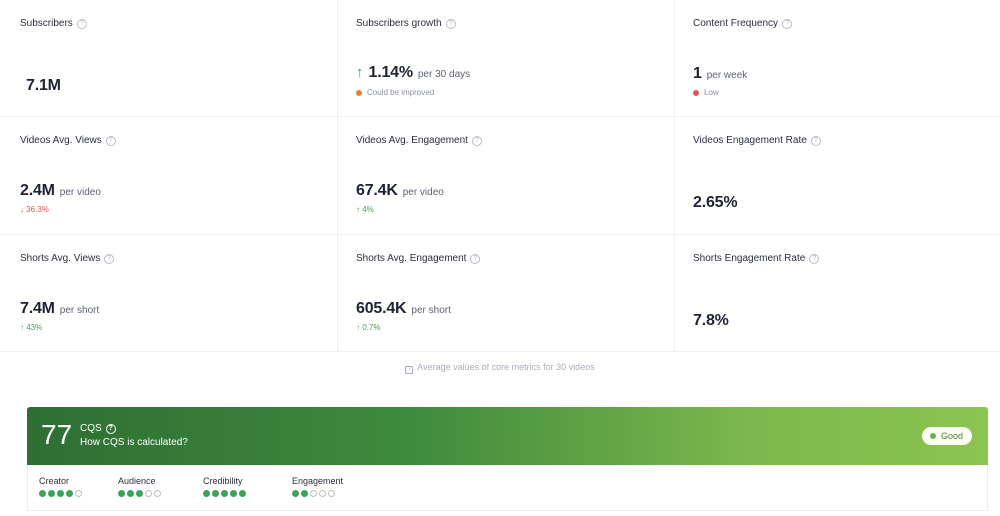 Image resolution: width=1000 pixels, height=516 pixels. What do you see at coordinates (31, 327) in the screenshot?
I see `metric-change: ↑ 43%` at bounding box center [31, 327].